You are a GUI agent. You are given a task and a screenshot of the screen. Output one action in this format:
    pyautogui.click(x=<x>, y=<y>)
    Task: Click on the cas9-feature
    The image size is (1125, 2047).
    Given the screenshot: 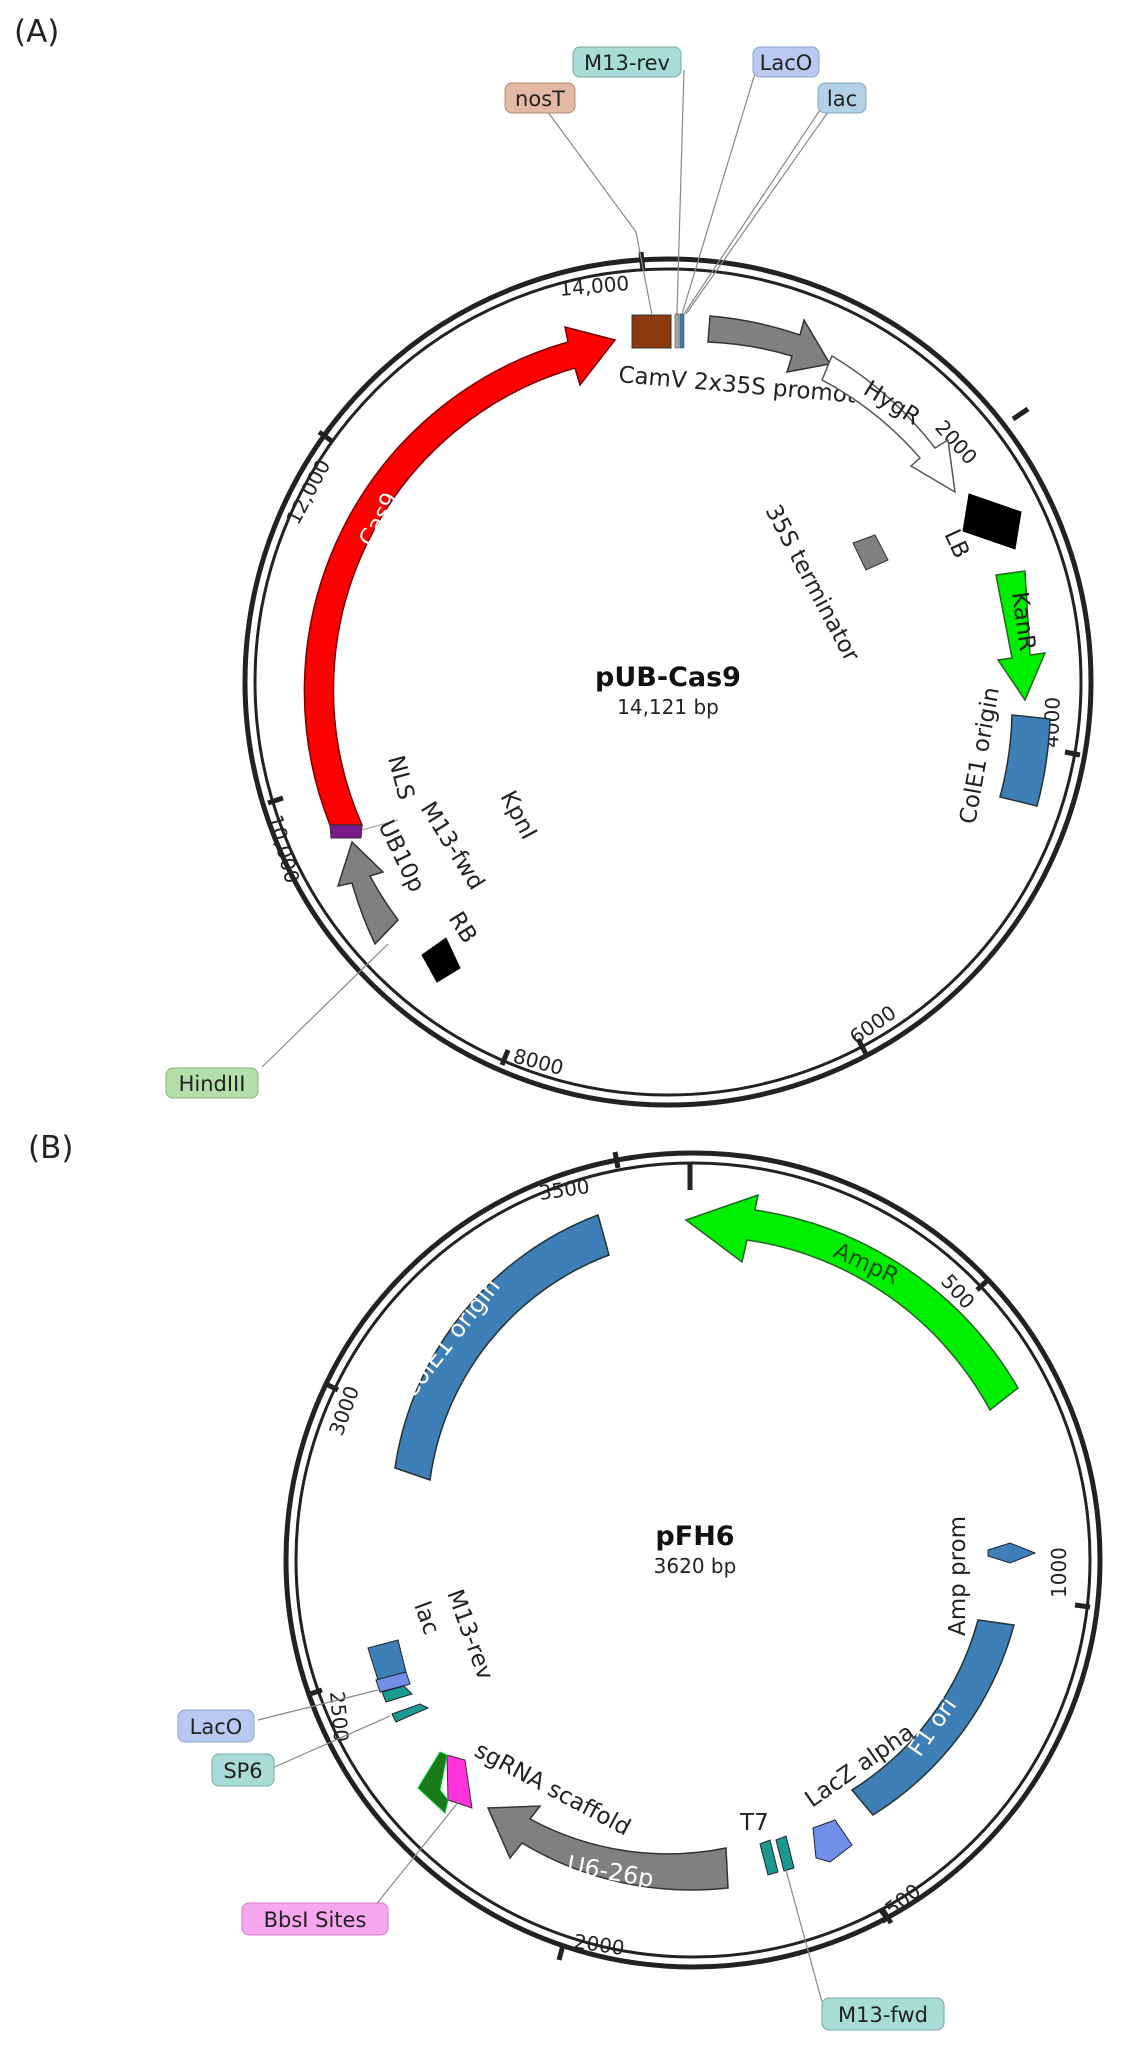 What is the action you would take?
    pyautogui.click(x=460, y=575)
    